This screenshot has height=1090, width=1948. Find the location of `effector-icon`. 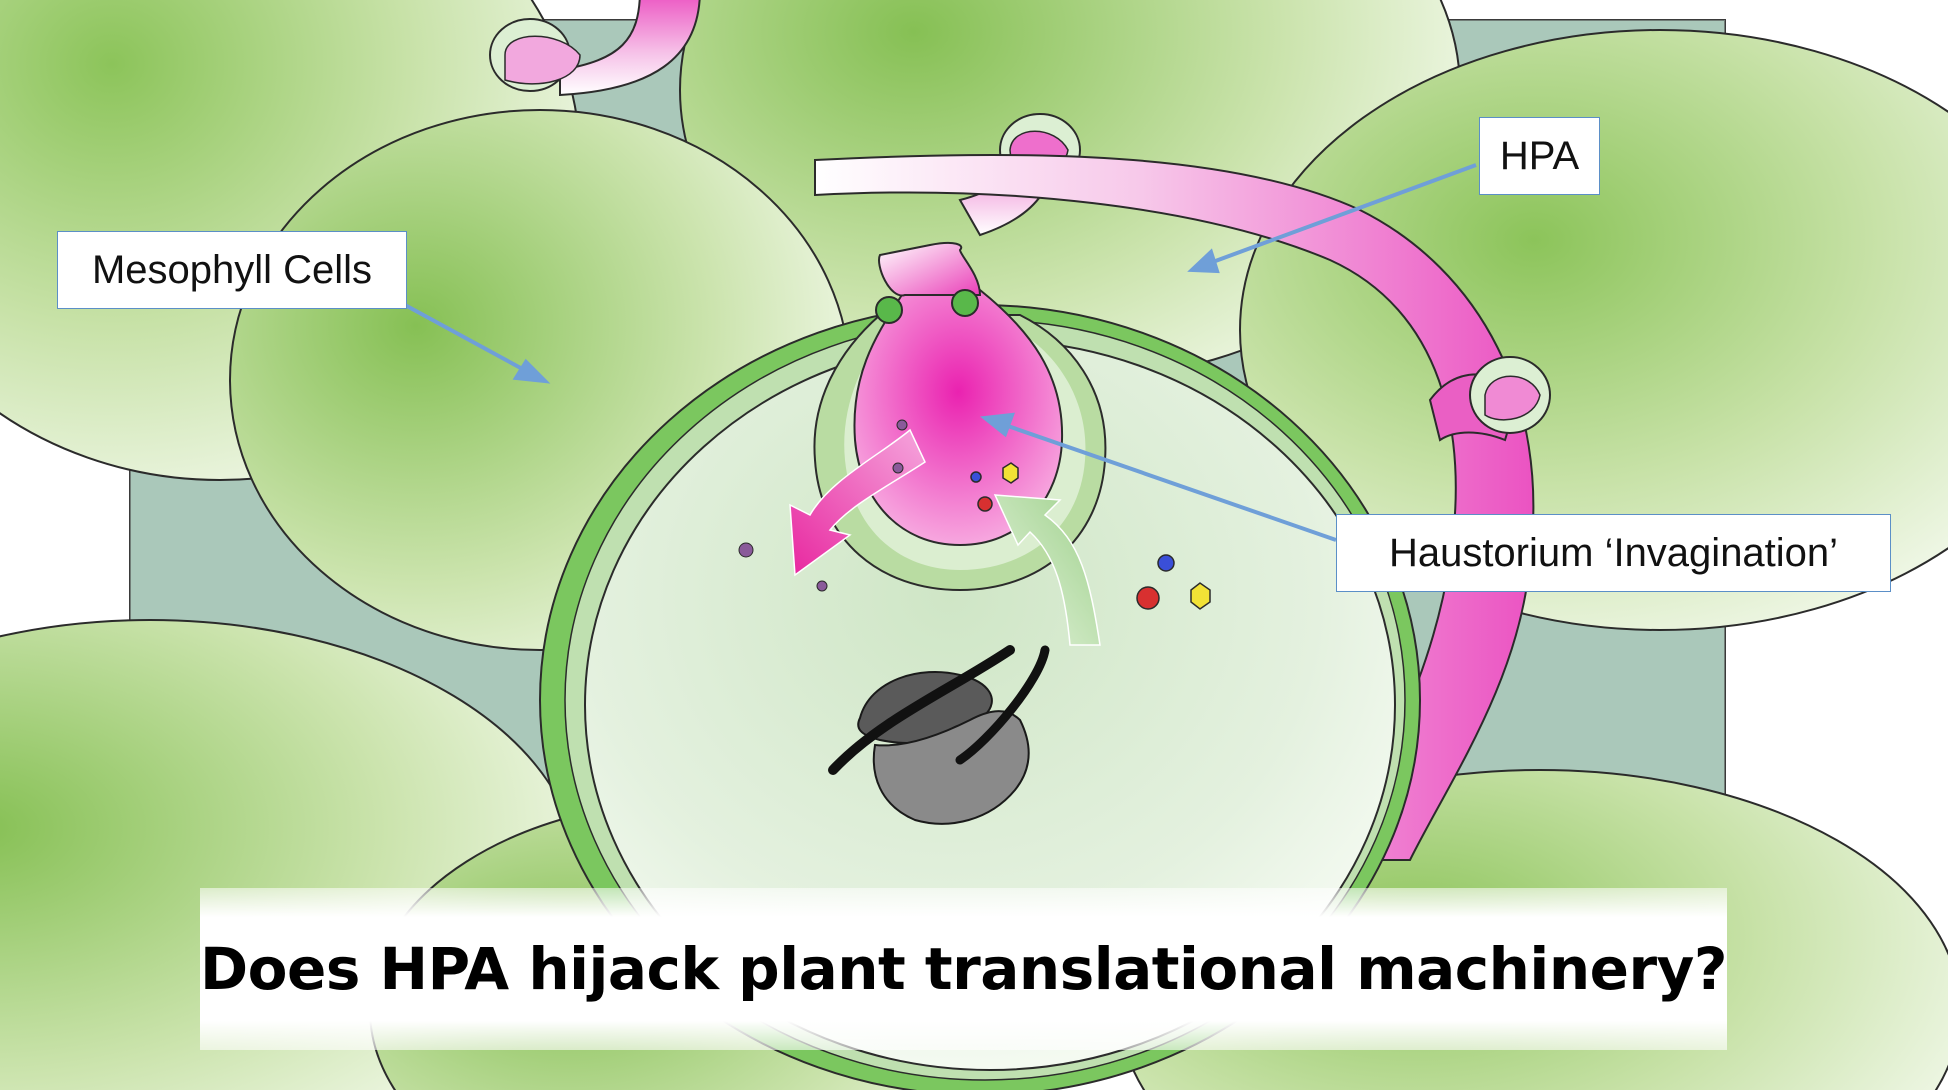

effector-icon is located at coordinates (823, 505).